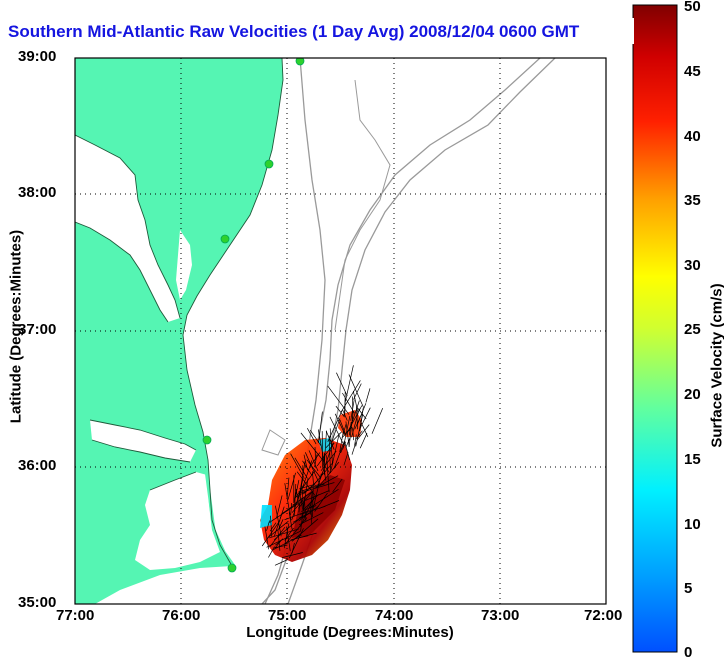 The image size is (724, 661). What do you see at coordinates (692, 265) in the screenshot?
I see `colorbar-tick-30: 30` at bounding box center [692, 265].